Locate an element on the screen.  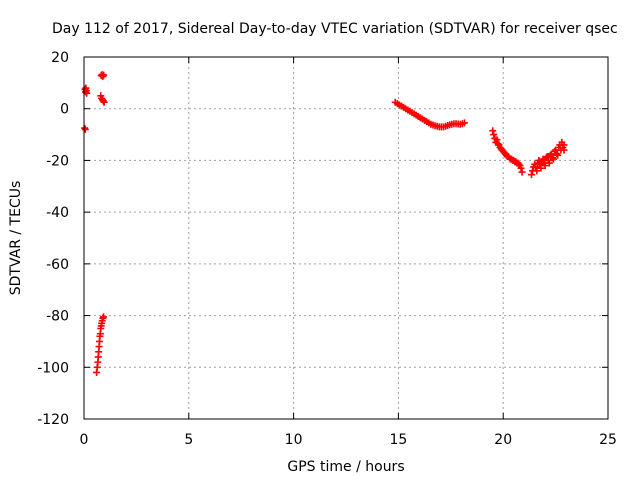
x-tick-label: 20 is located at coordinates (503, 440).